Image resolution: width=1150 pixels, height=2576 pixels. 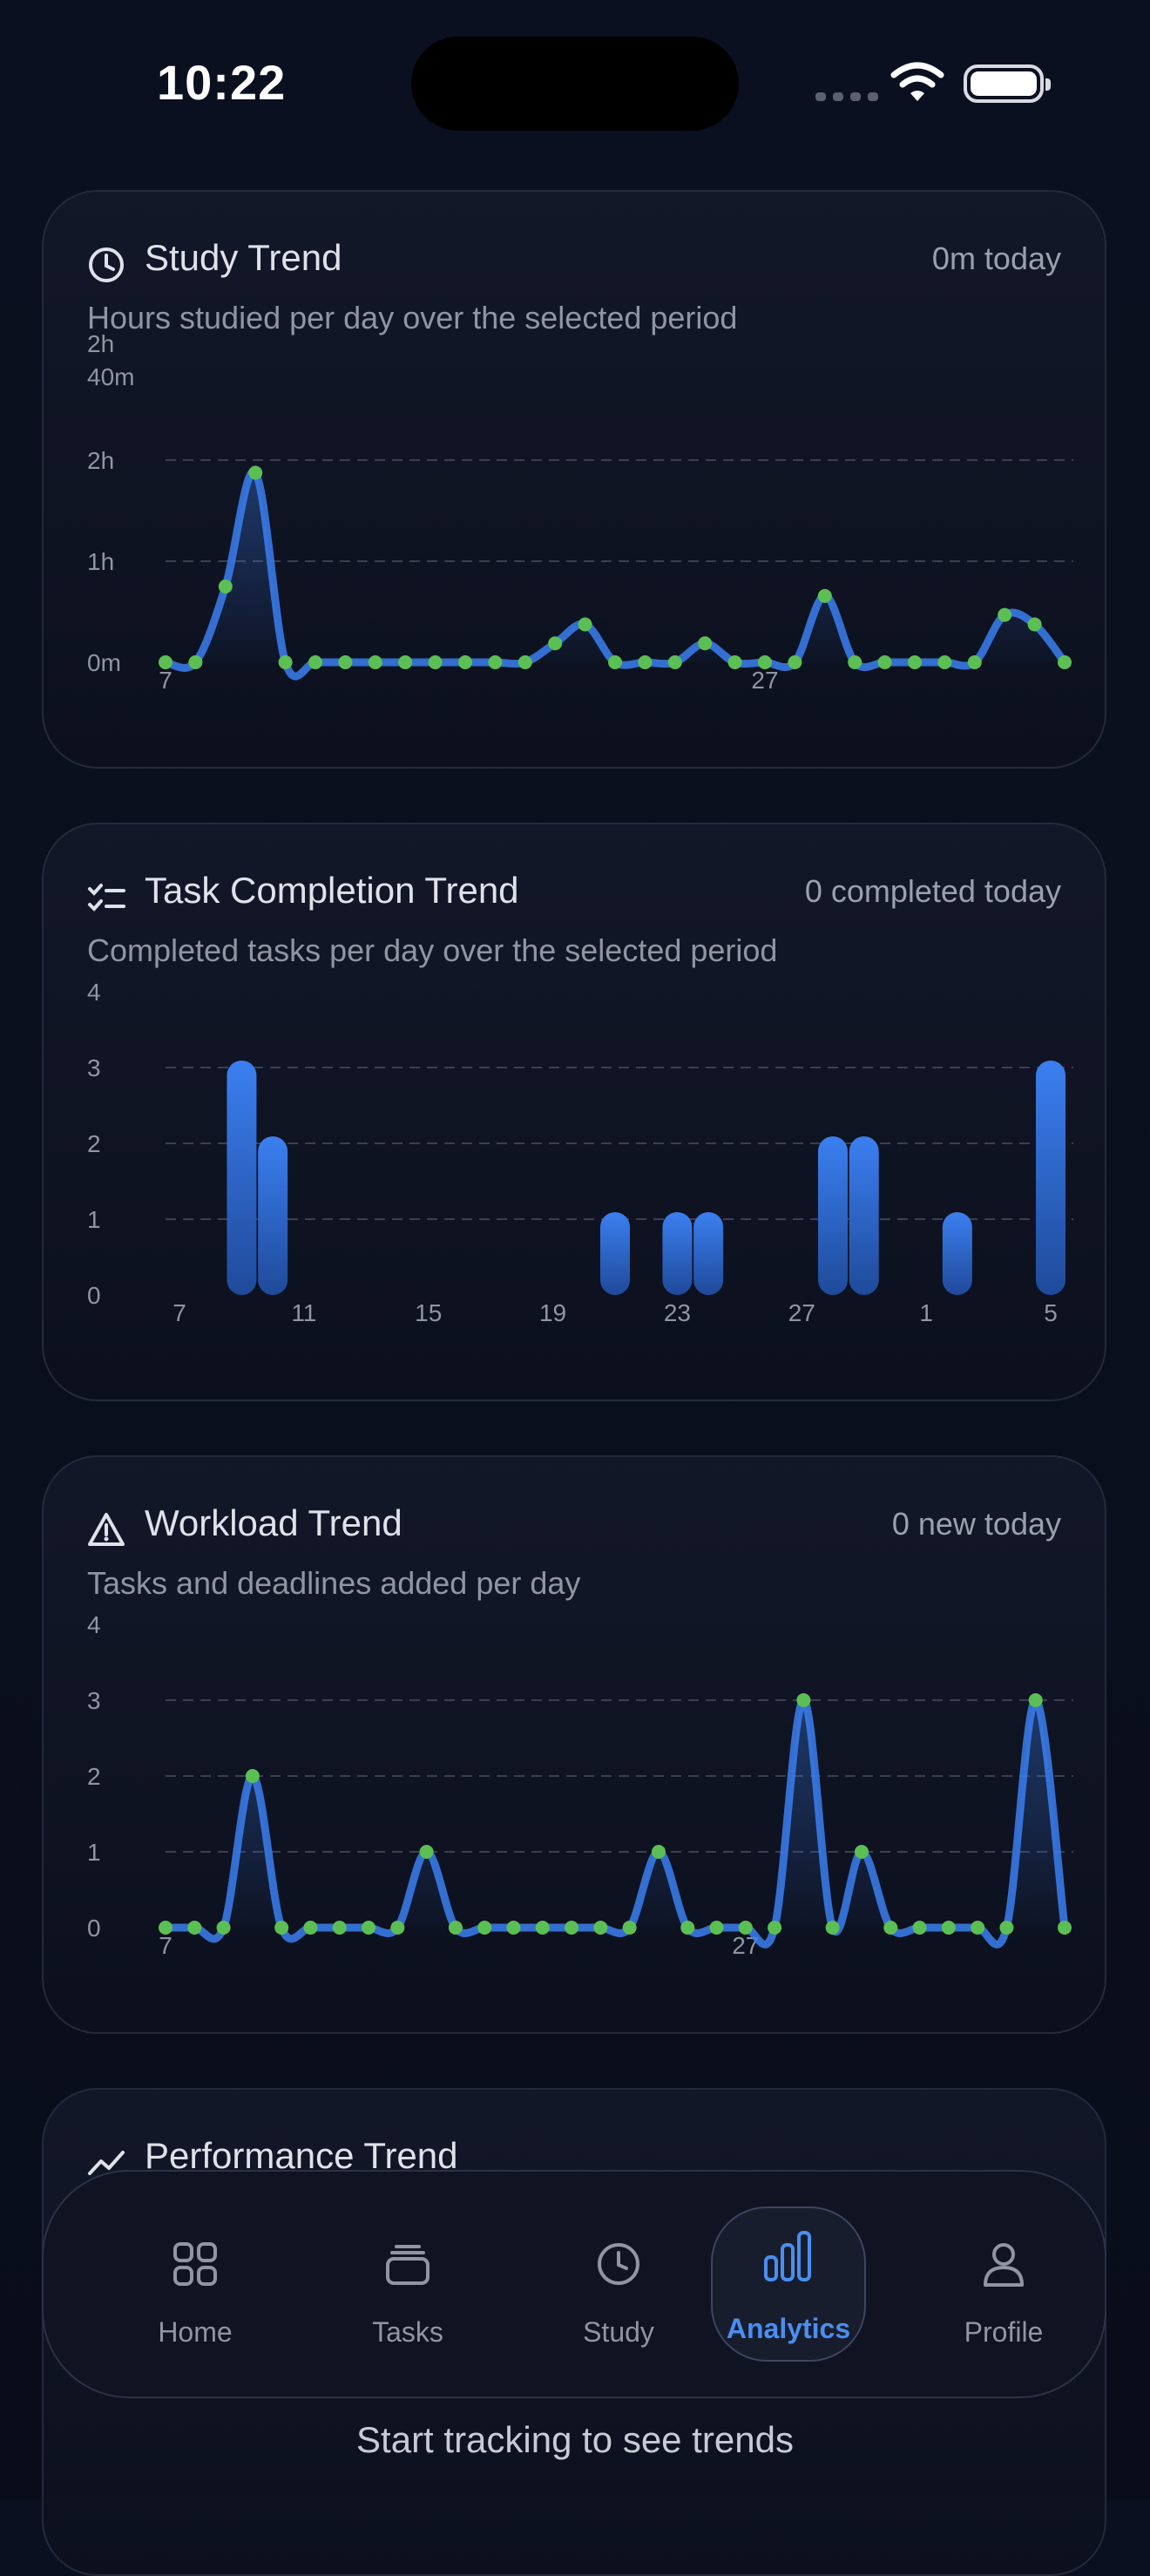 I want to click on card-meta: 0 new today, so click(x=976, y=1524).